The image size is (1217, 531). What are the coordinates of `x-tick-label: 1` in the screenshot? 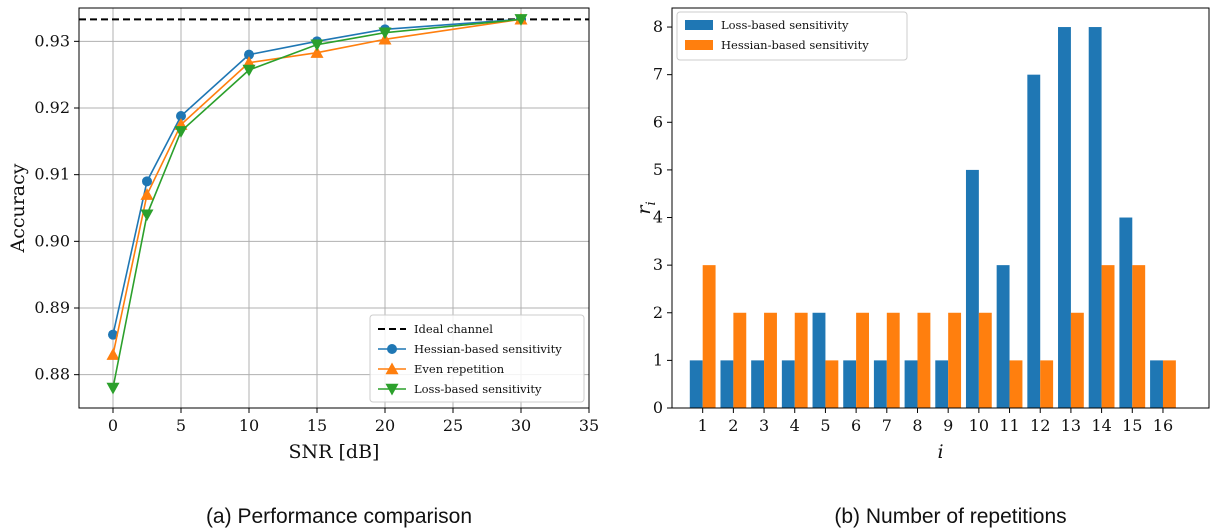 It's located at (703, 425).